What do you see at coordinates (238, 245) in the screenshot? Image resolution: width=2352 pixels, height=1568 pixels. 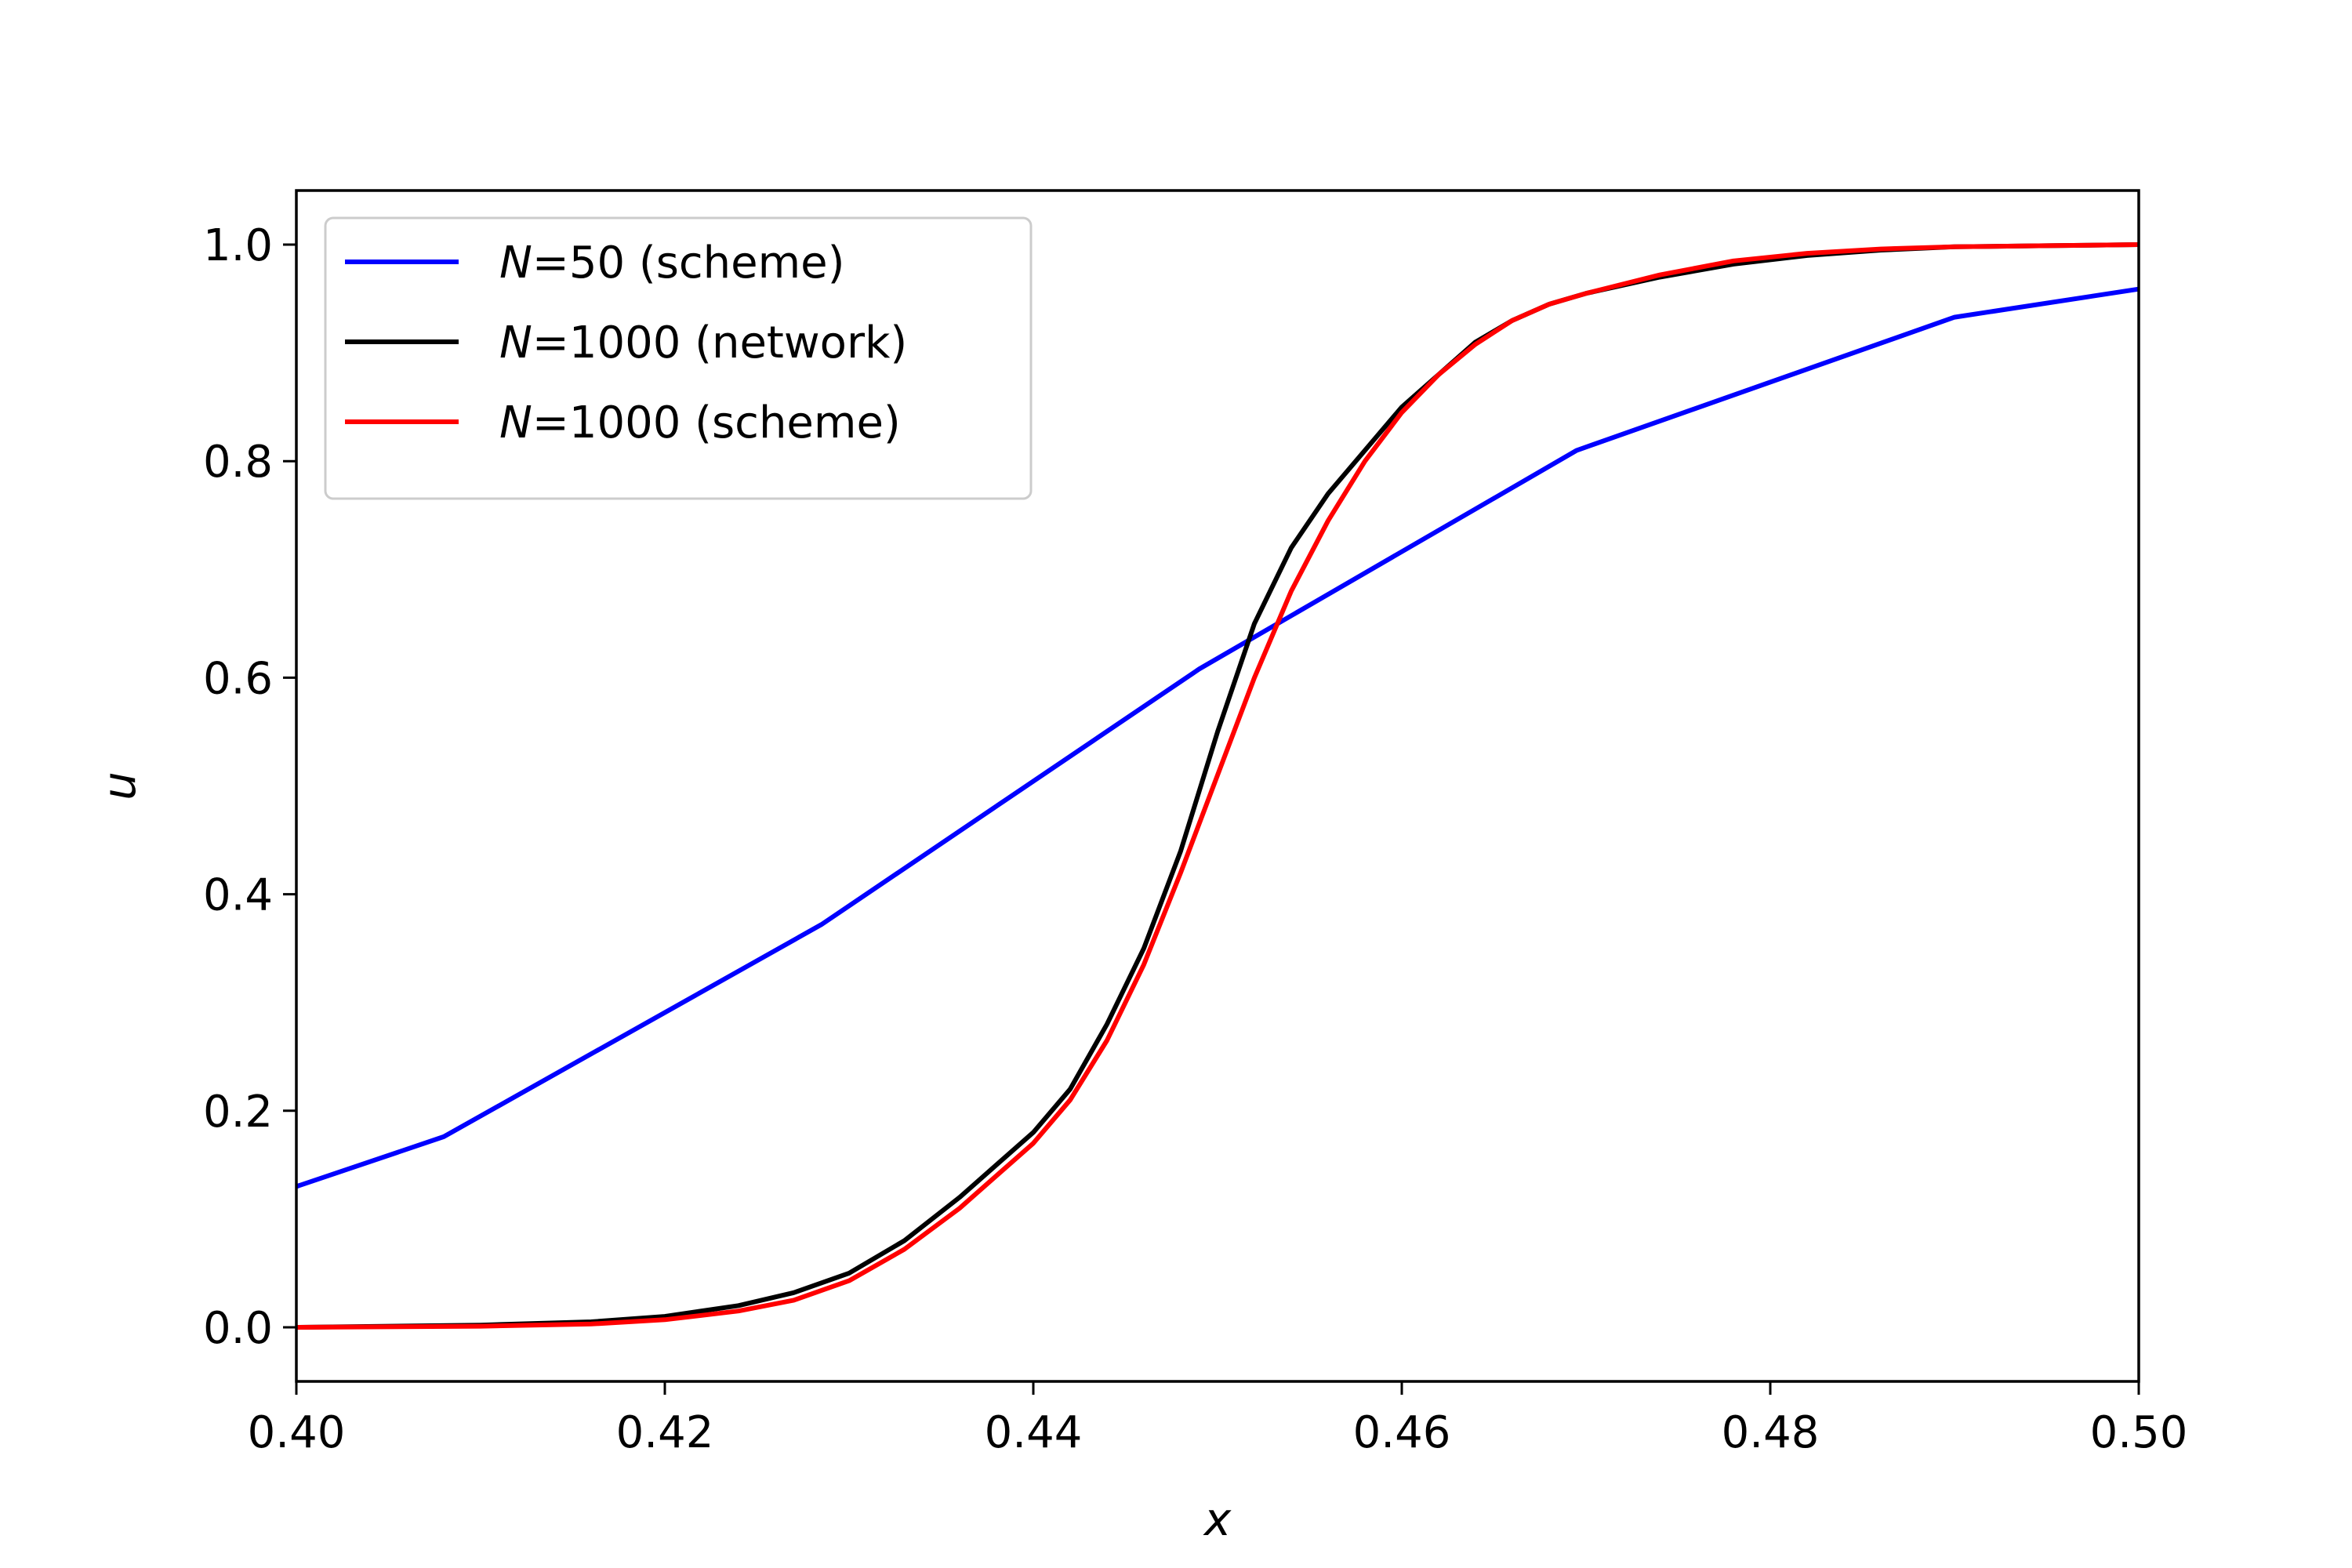 I see `y-tick-label: 1.0` at bounding box center [238, 245].